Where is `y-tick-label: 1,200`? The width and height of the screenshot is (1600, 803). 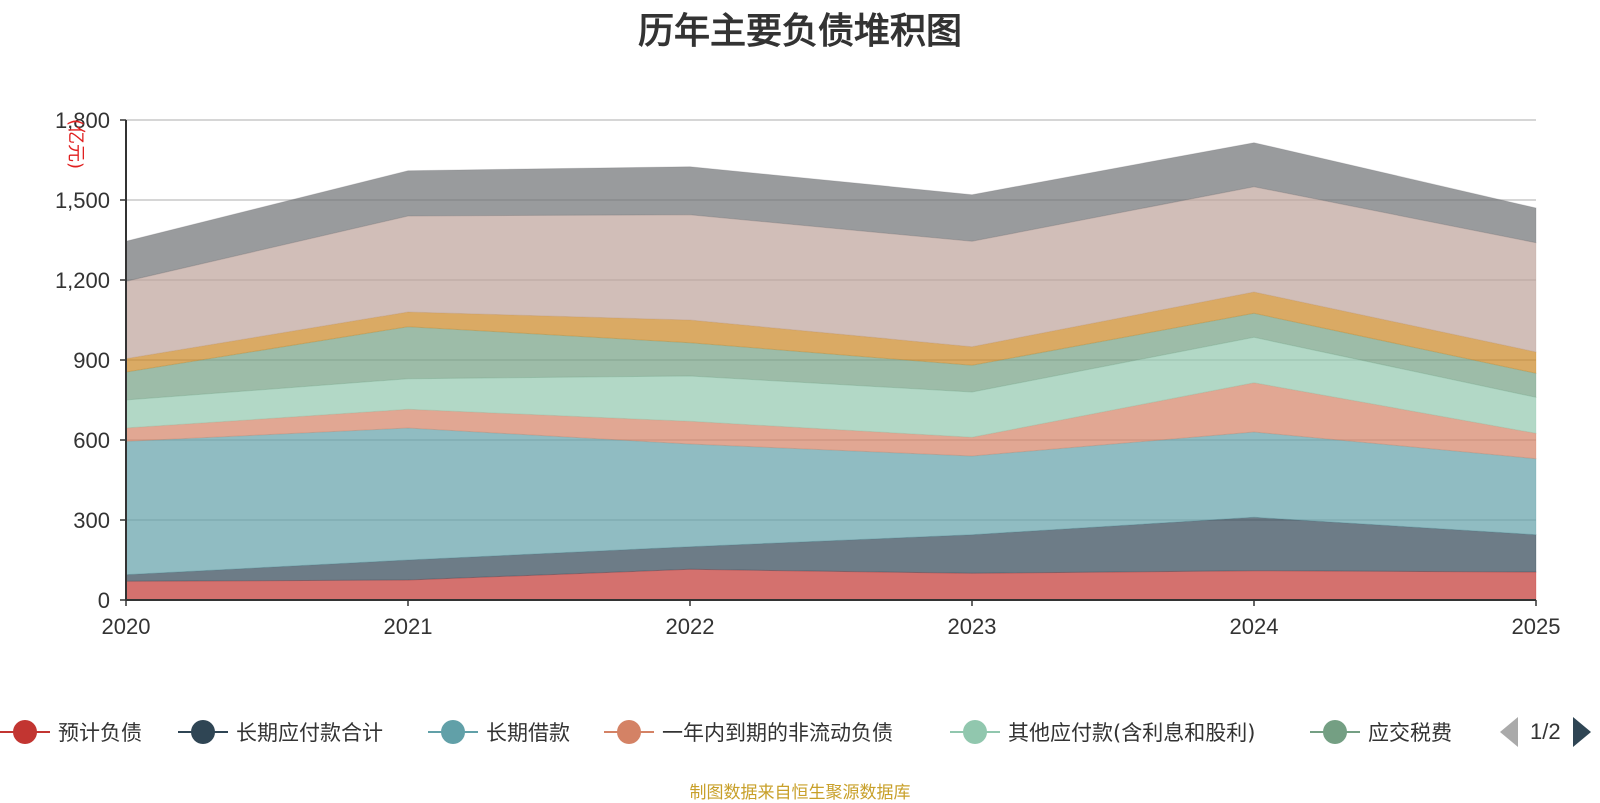 y-tick-label: 1,200 is located at coordinates (82, 280).